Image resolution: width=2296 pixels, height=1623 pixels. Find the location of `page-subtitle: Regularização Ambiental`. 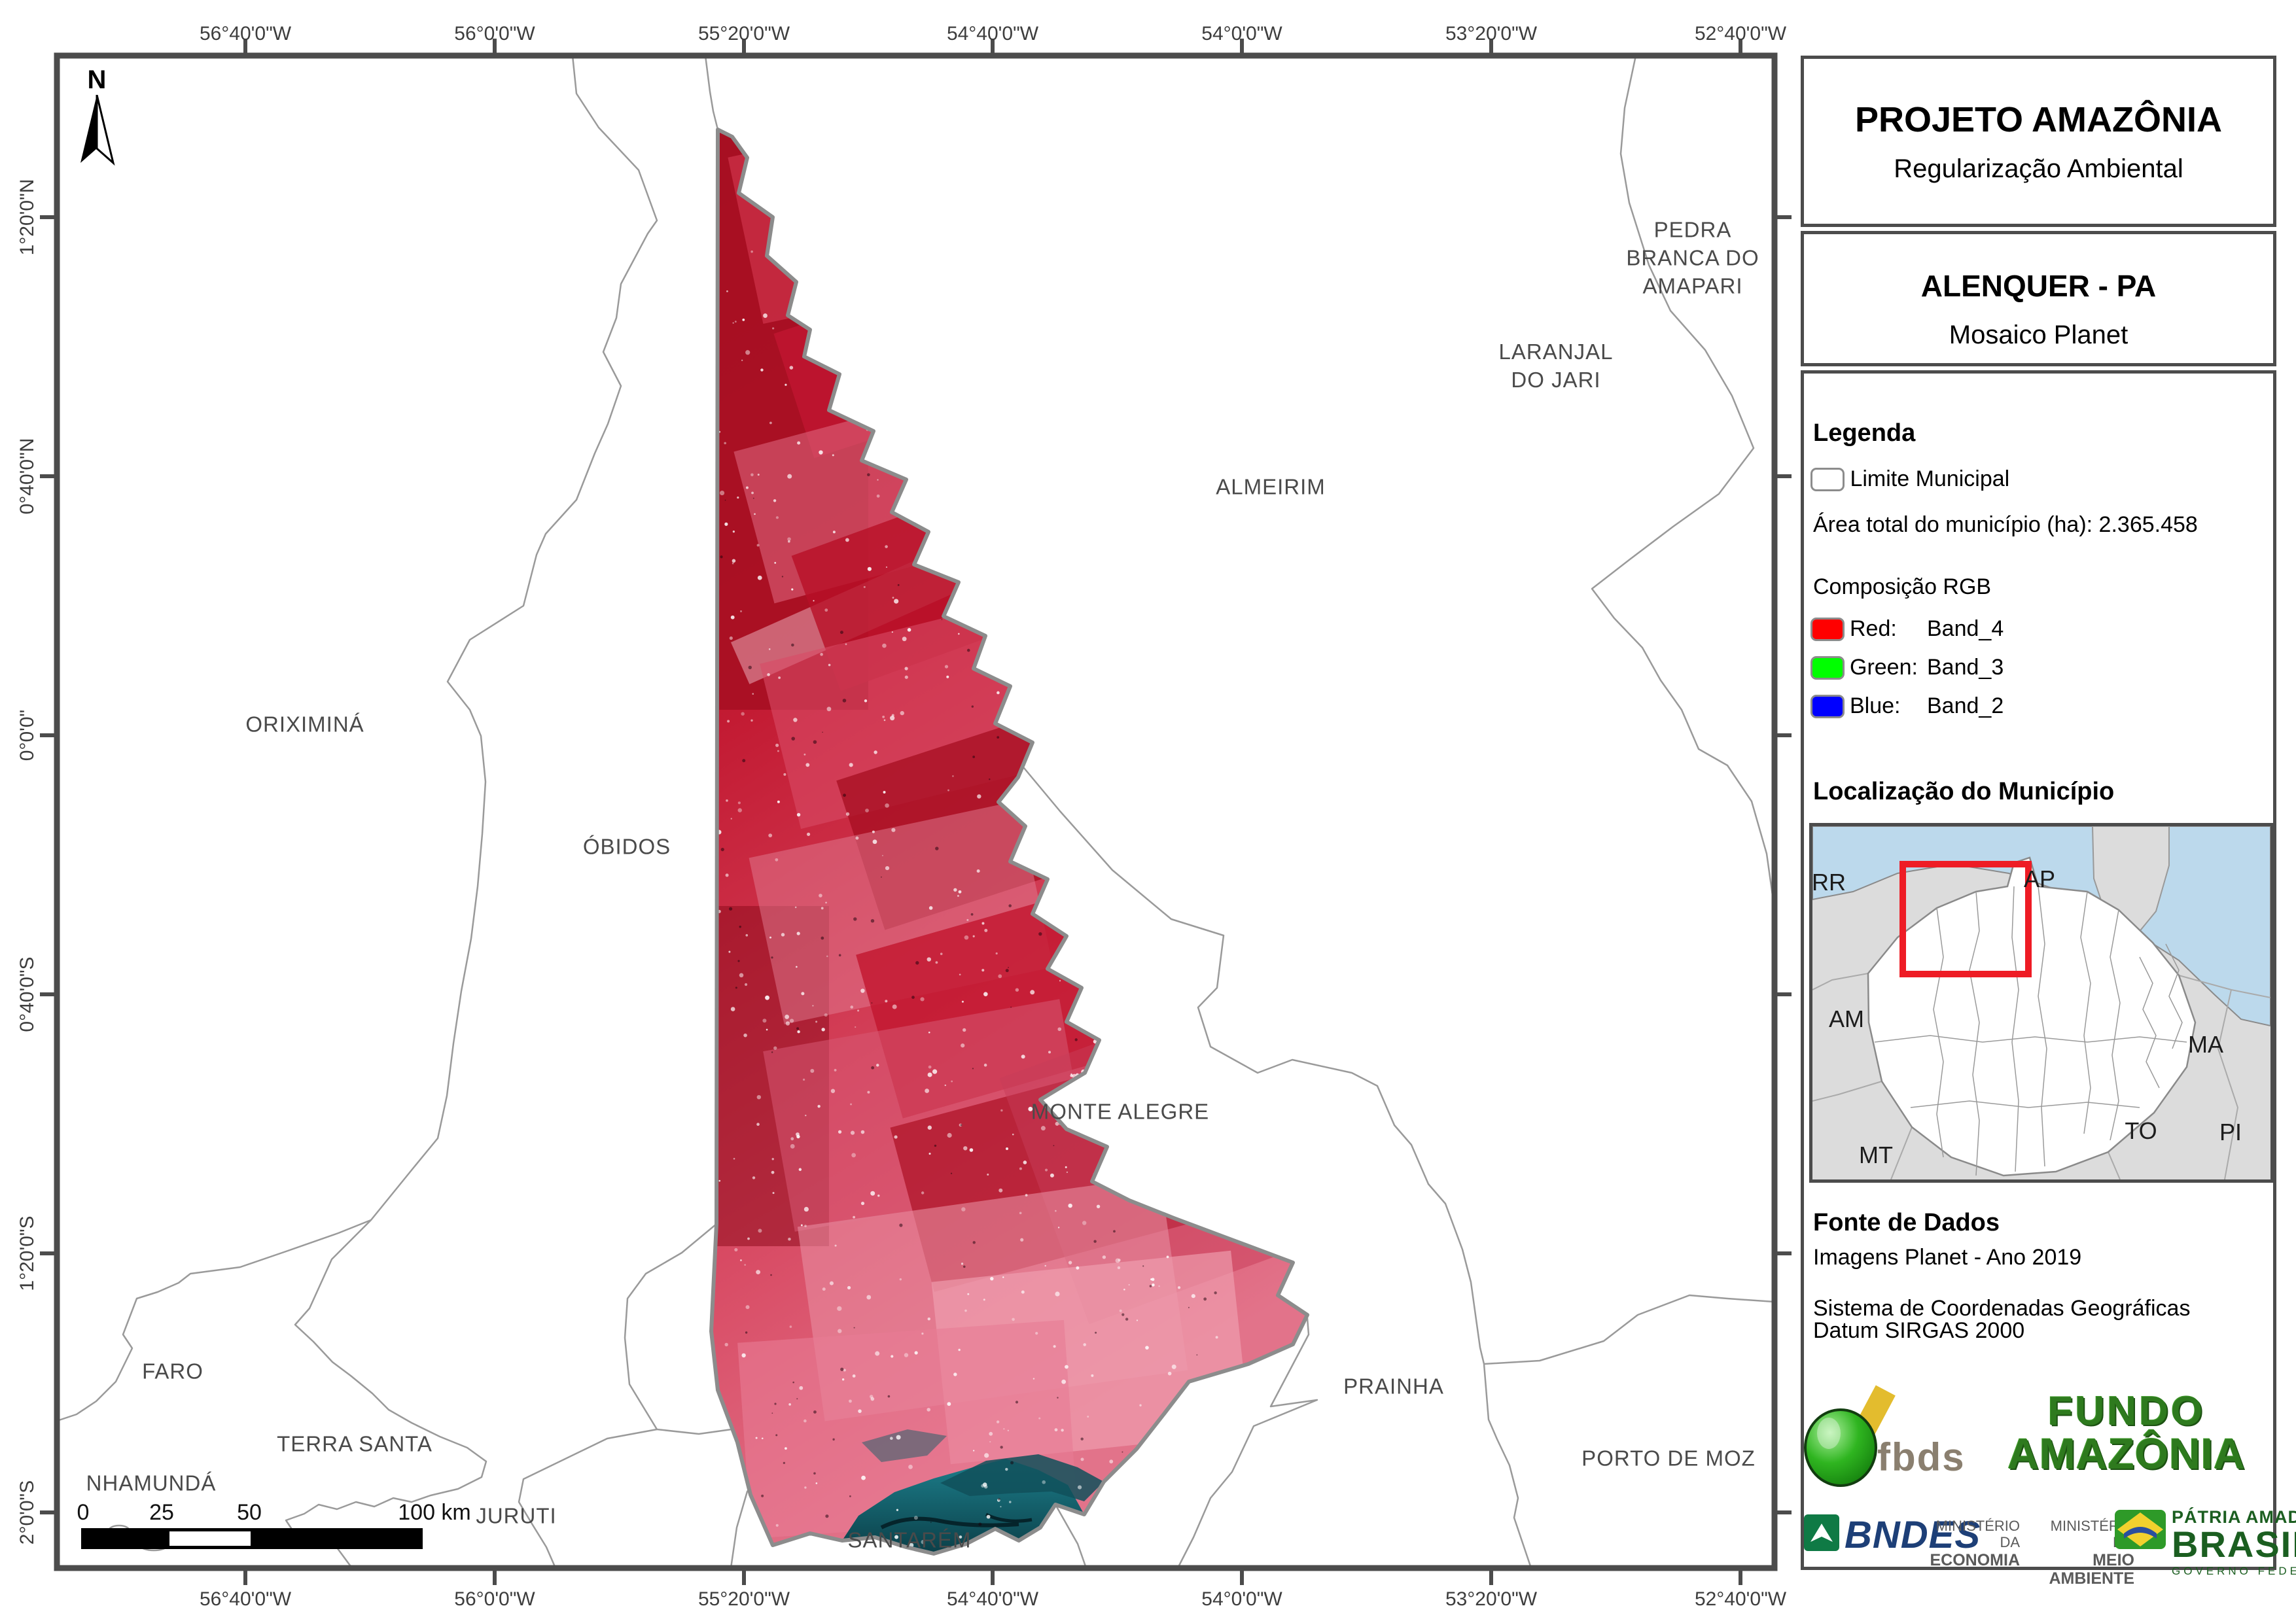

page-subtitle: Regularização Ambiental is located at coordinates (2039, 169).